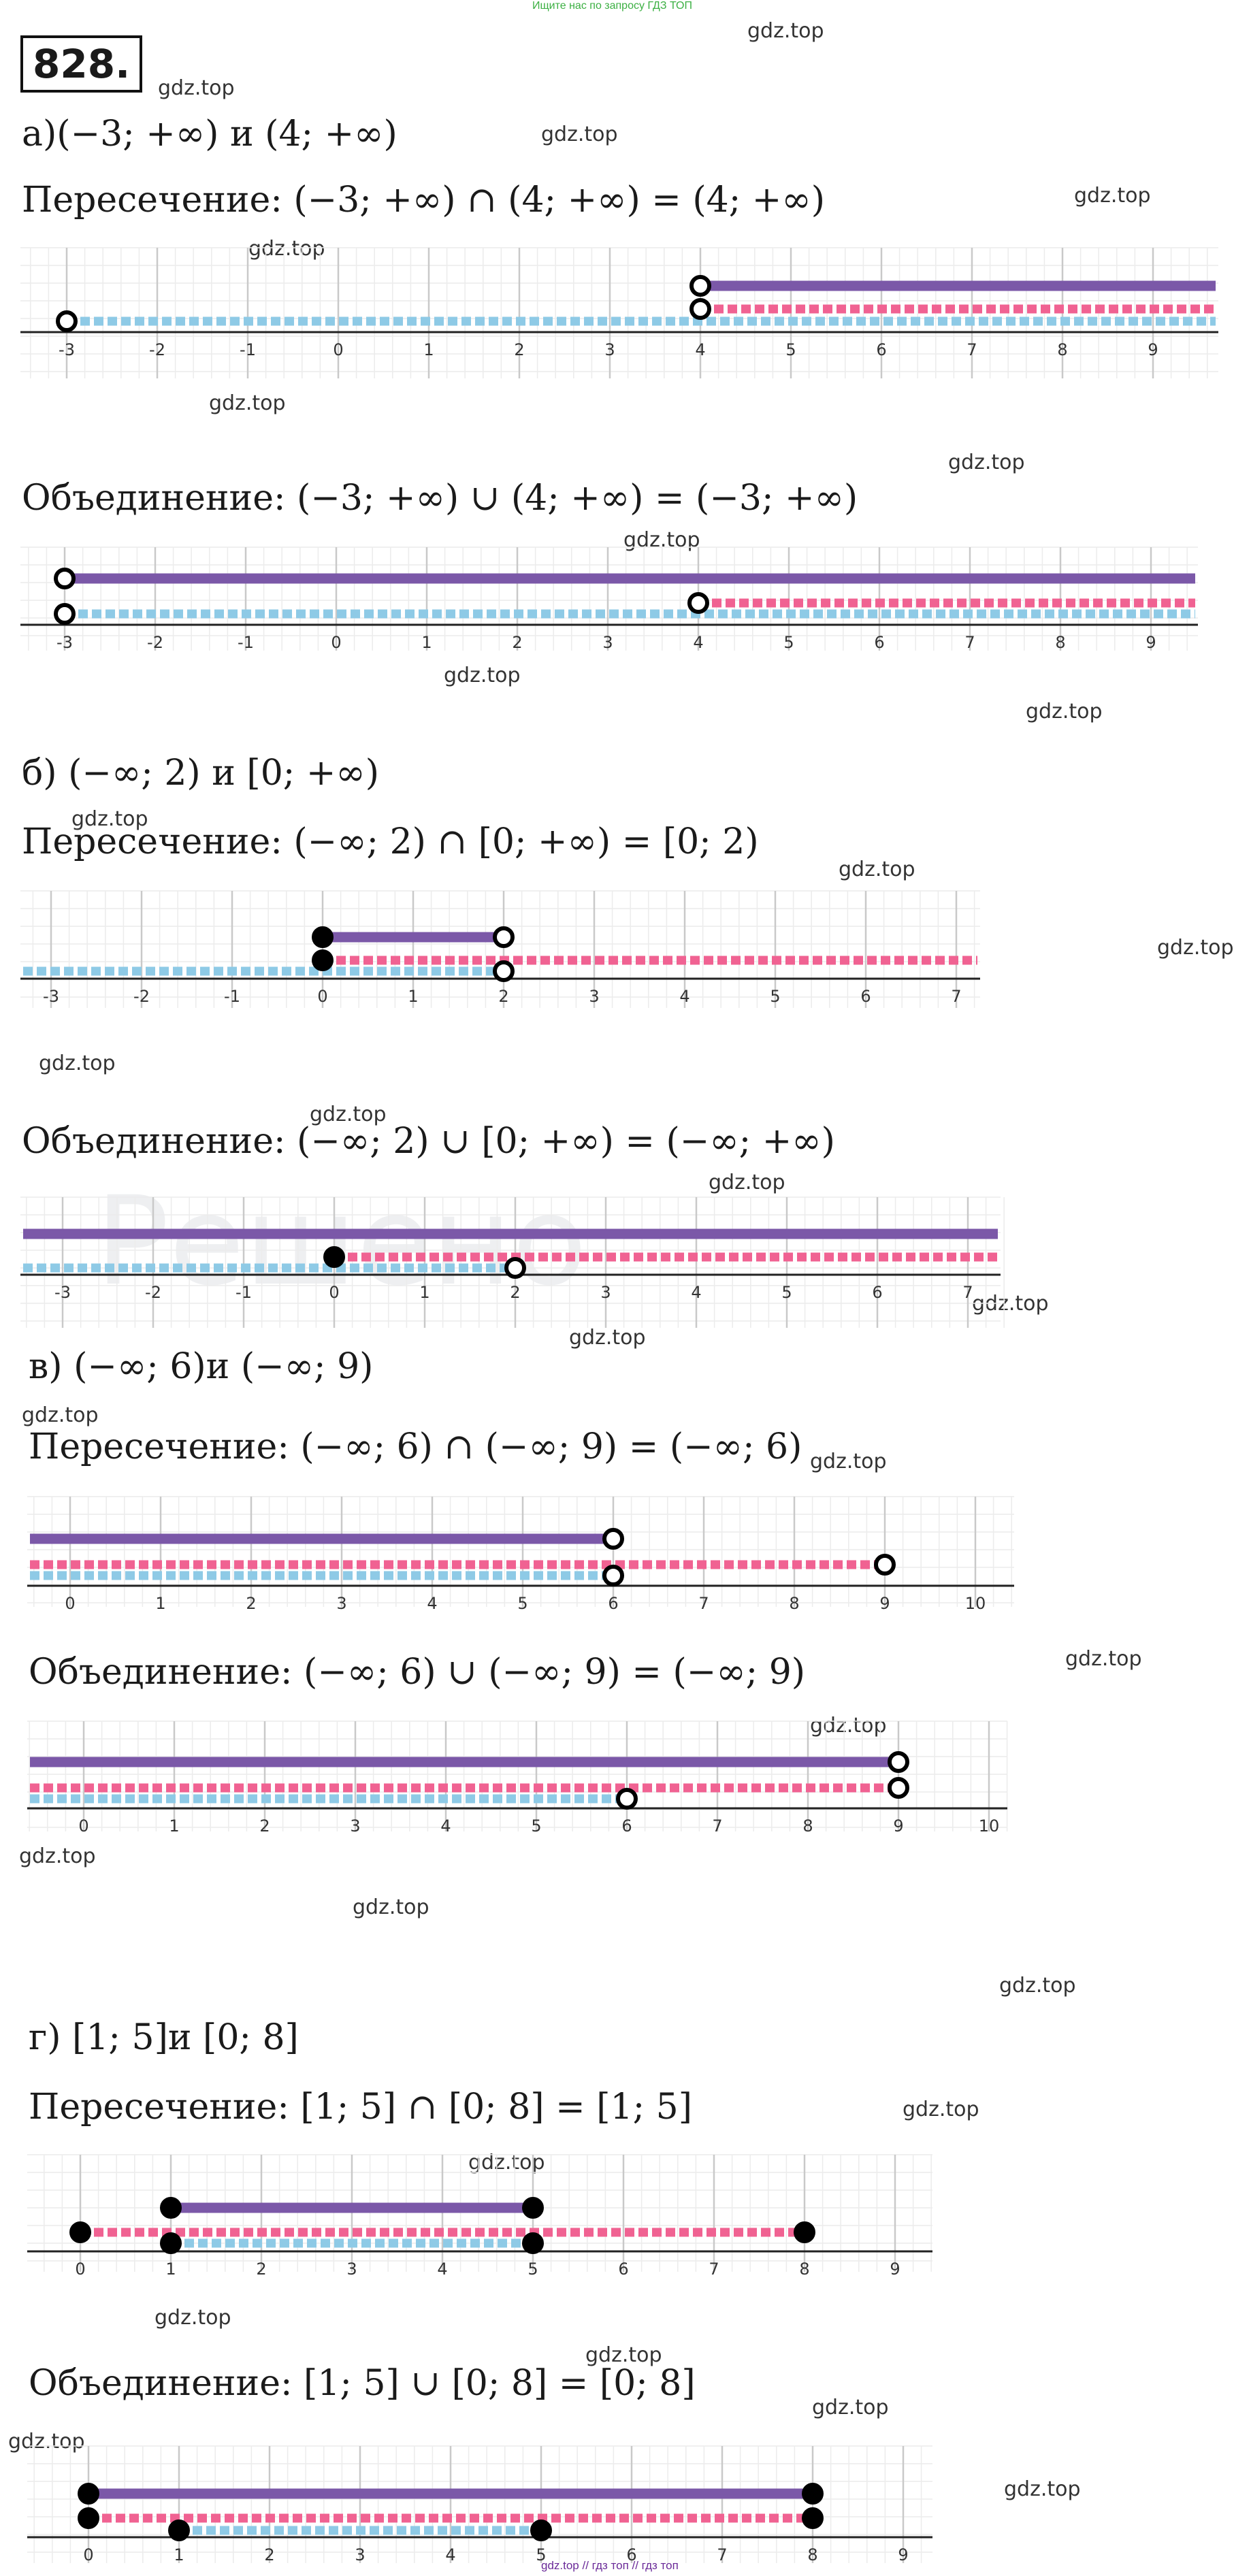 This screenshot has height=2576, width=1234. I want to click on section-v-heading: в) (−∞; 6)и (−∞; 9), so click(202, 1366).